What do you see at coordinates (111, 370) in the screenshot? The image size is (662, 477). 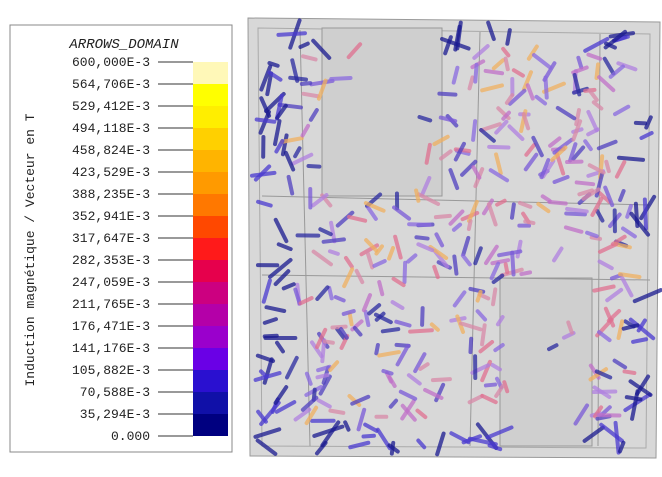 I see `tick-label: 105,882E-3` at bounding box center [111, 370].